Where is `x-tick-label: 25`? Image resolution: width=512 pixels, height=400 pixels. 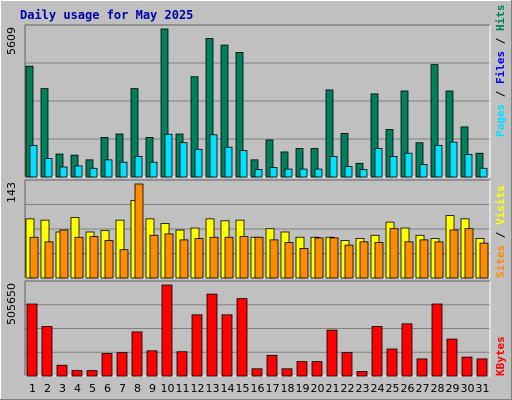
x-tick-label: 25 is located at coordinates (393, 388).